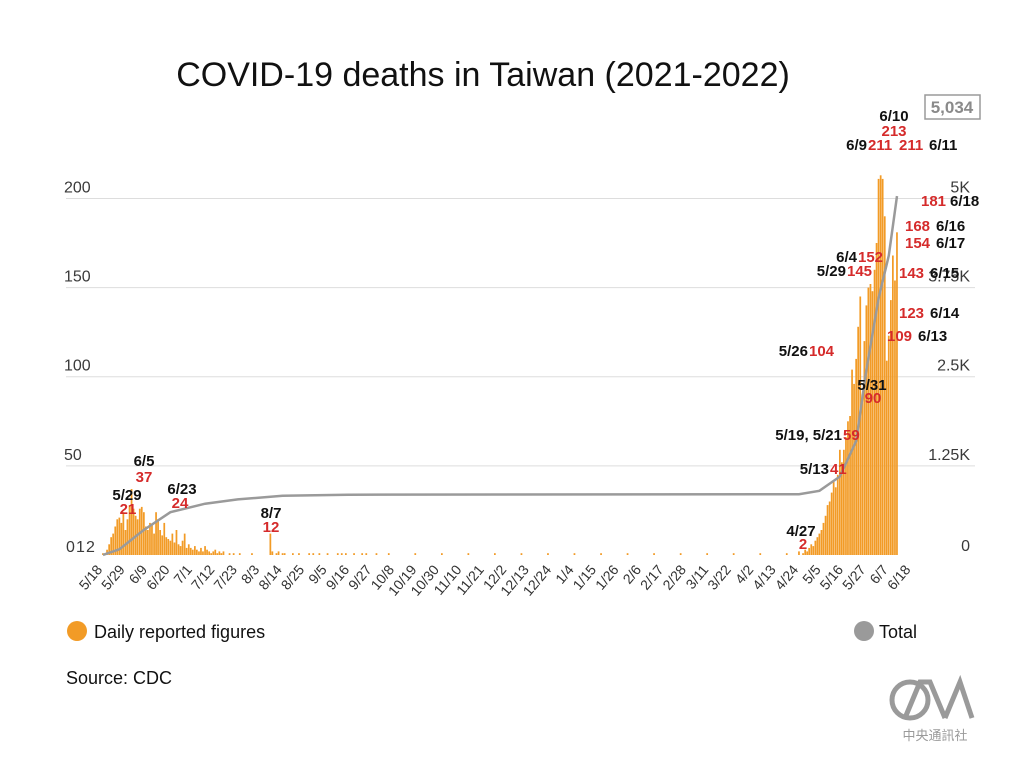  What do you see at coordinates (965, 546) in the screenshot?
I see `y-tick-label-right: 0` at bounding box center [965, 546].